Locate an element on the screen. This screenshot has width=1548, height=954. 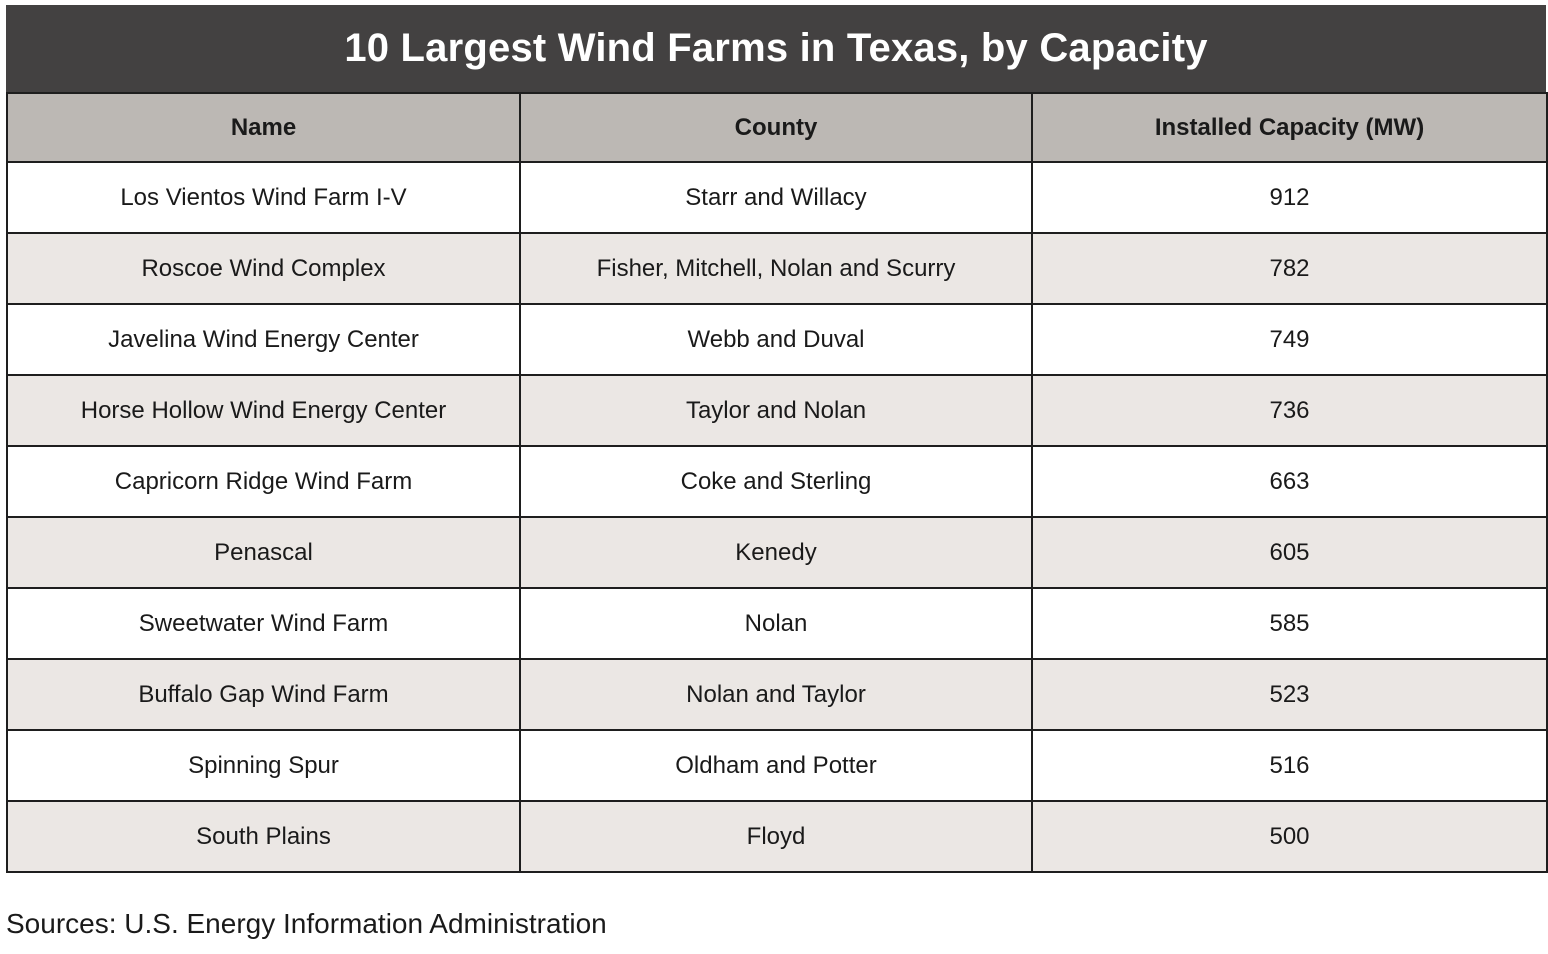
cell-county: Floyd is located at coordinates (776, 836).